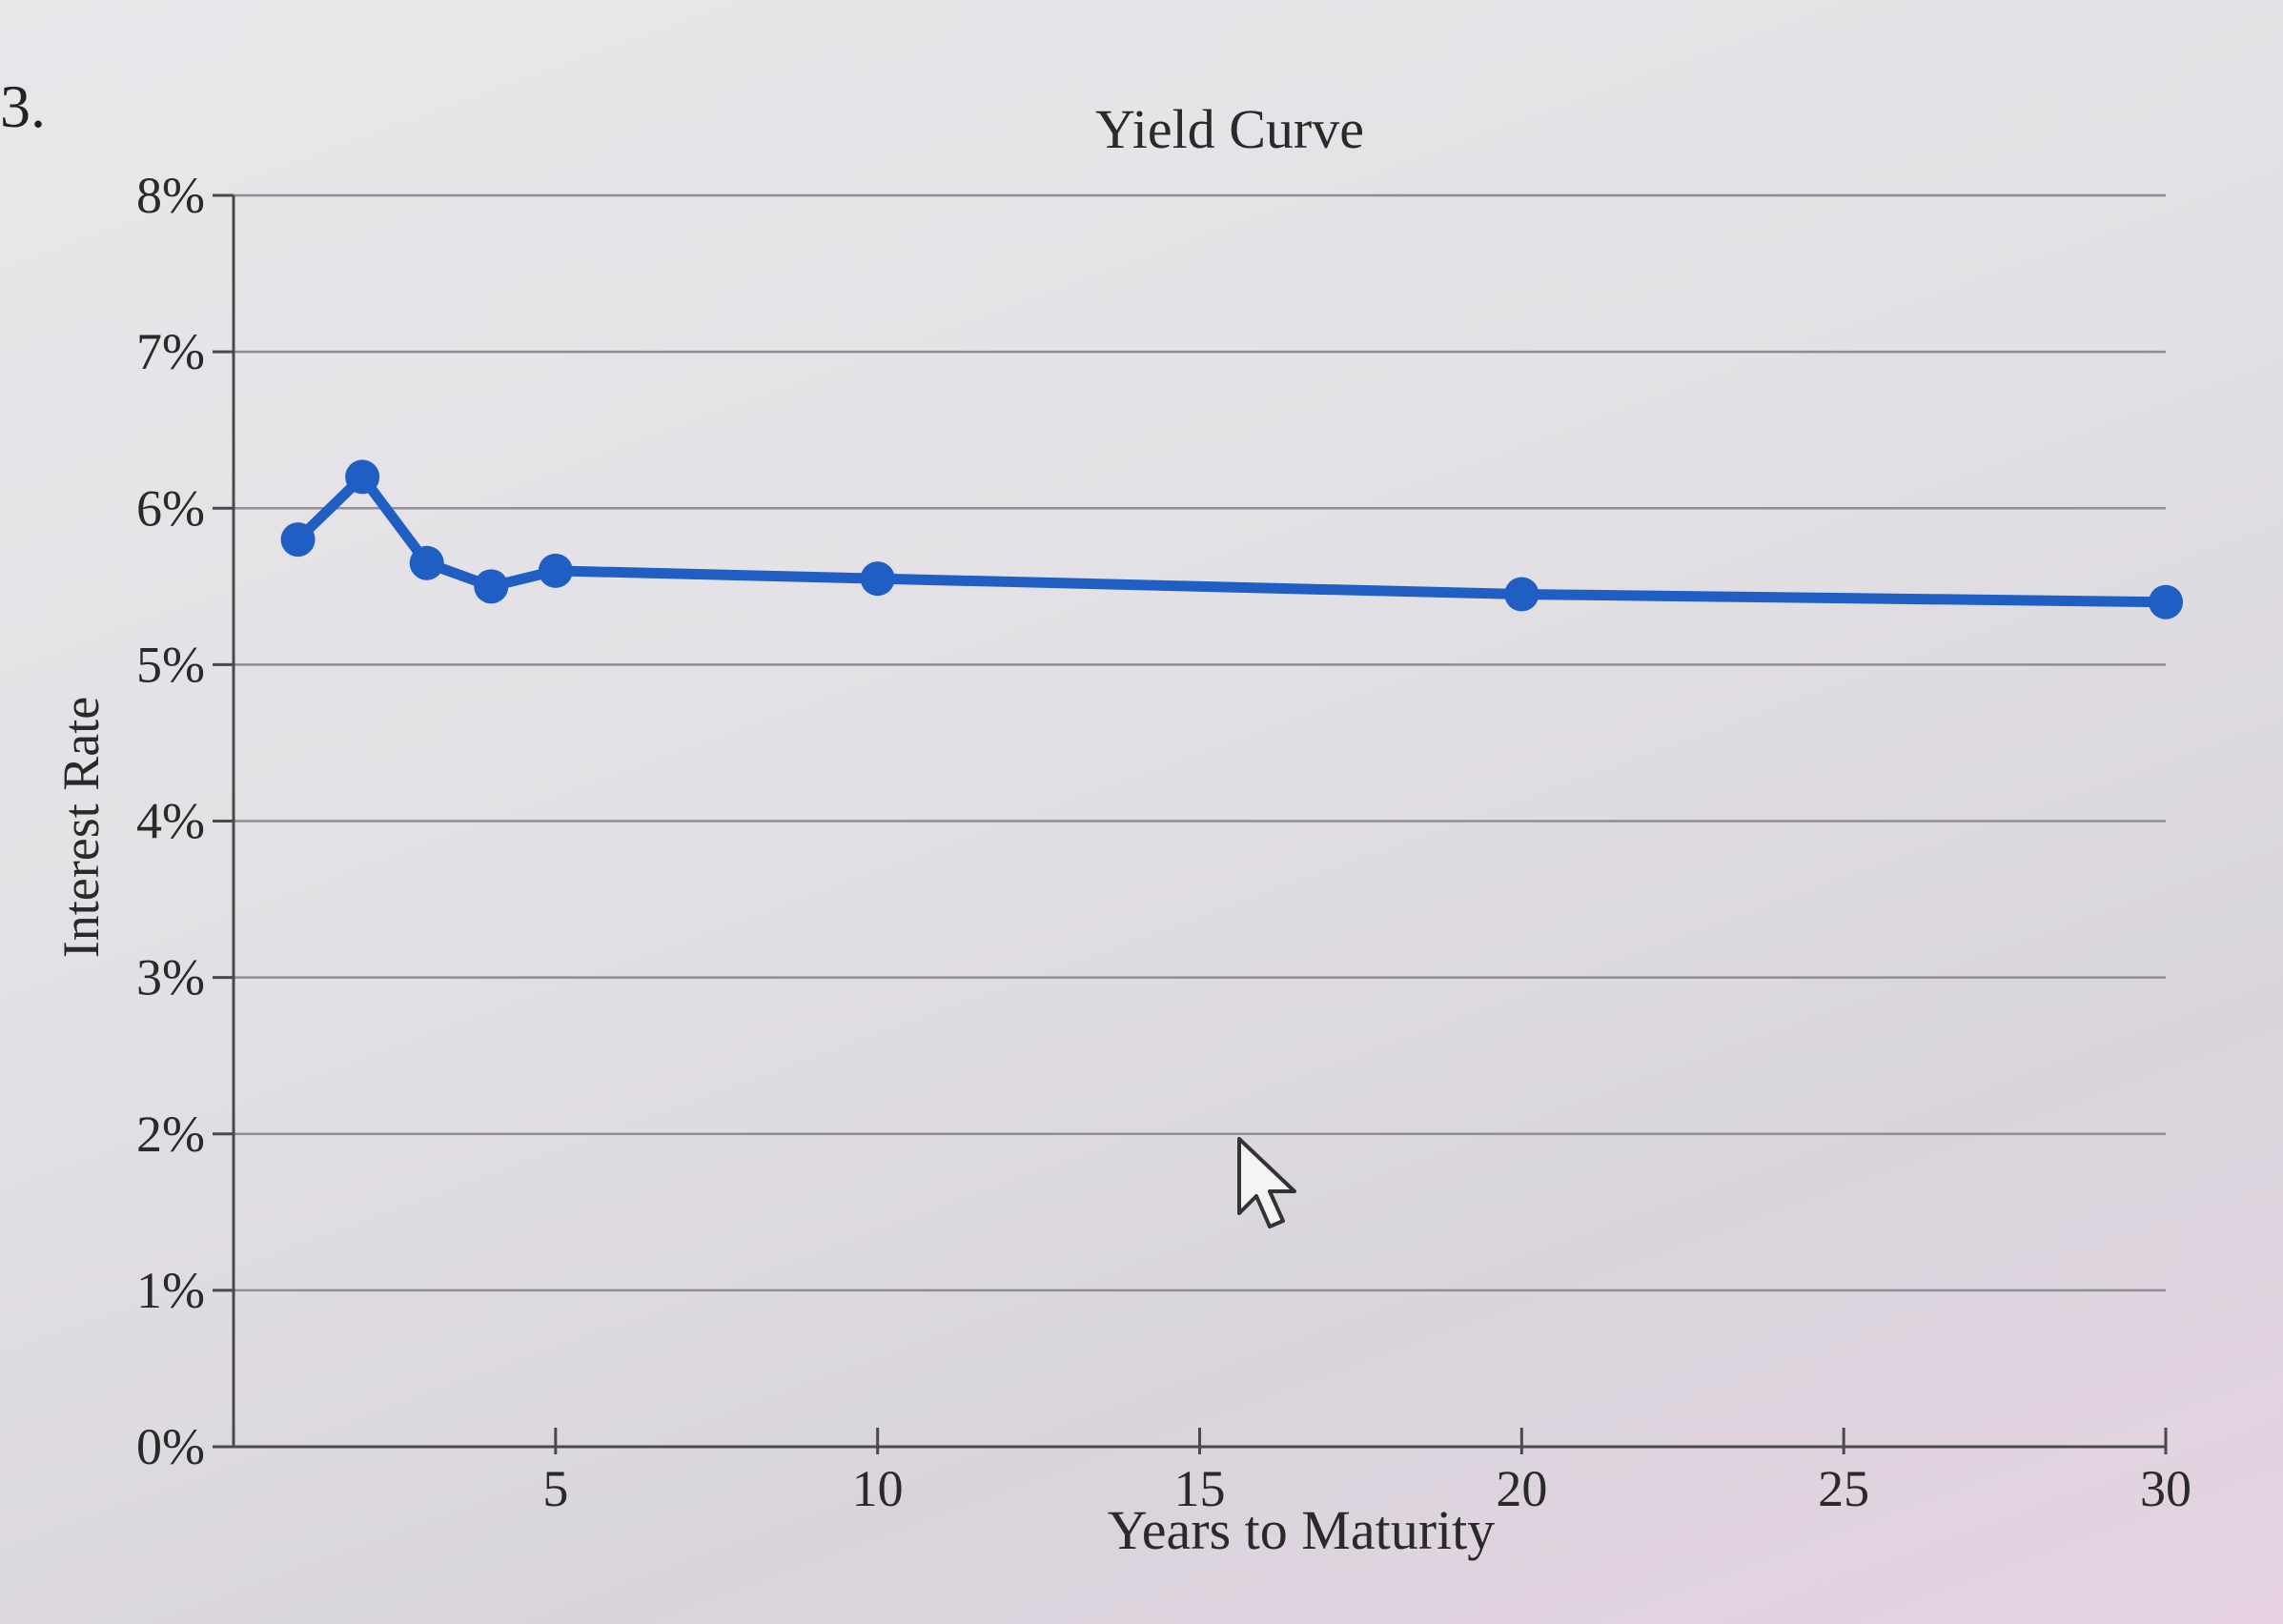  I want to click on data-point-3y, so click(426, 562).